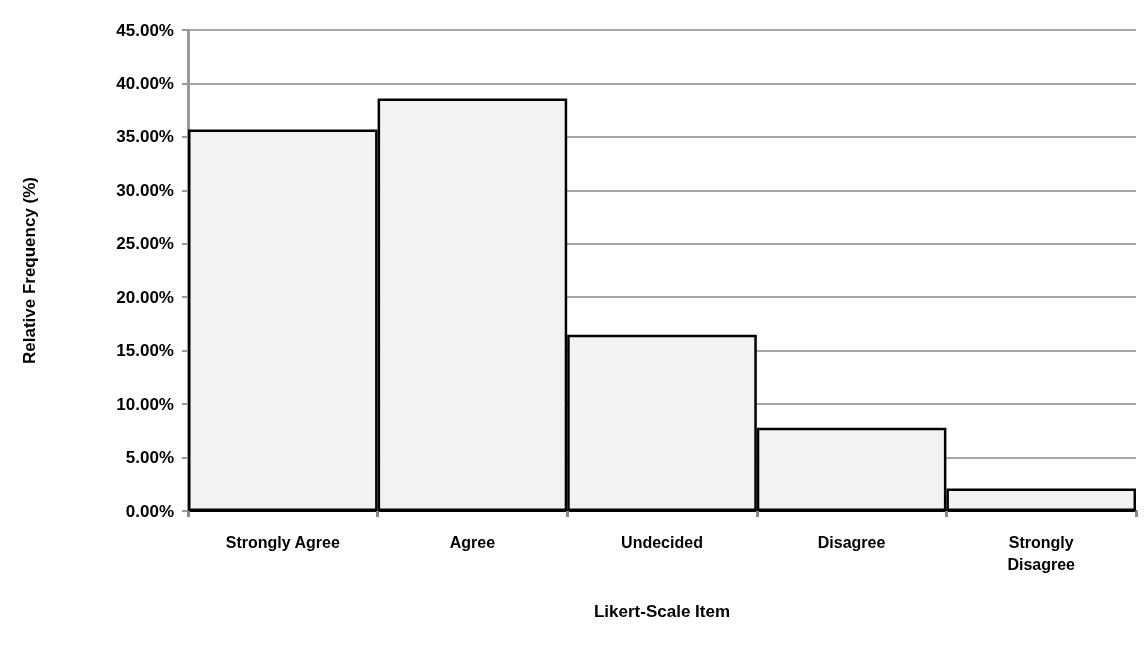 The image size is (1148, 651). Describe the element at coordinates (472, 542) in the screenshot. I see `x-tick-label: Agree` at that location.